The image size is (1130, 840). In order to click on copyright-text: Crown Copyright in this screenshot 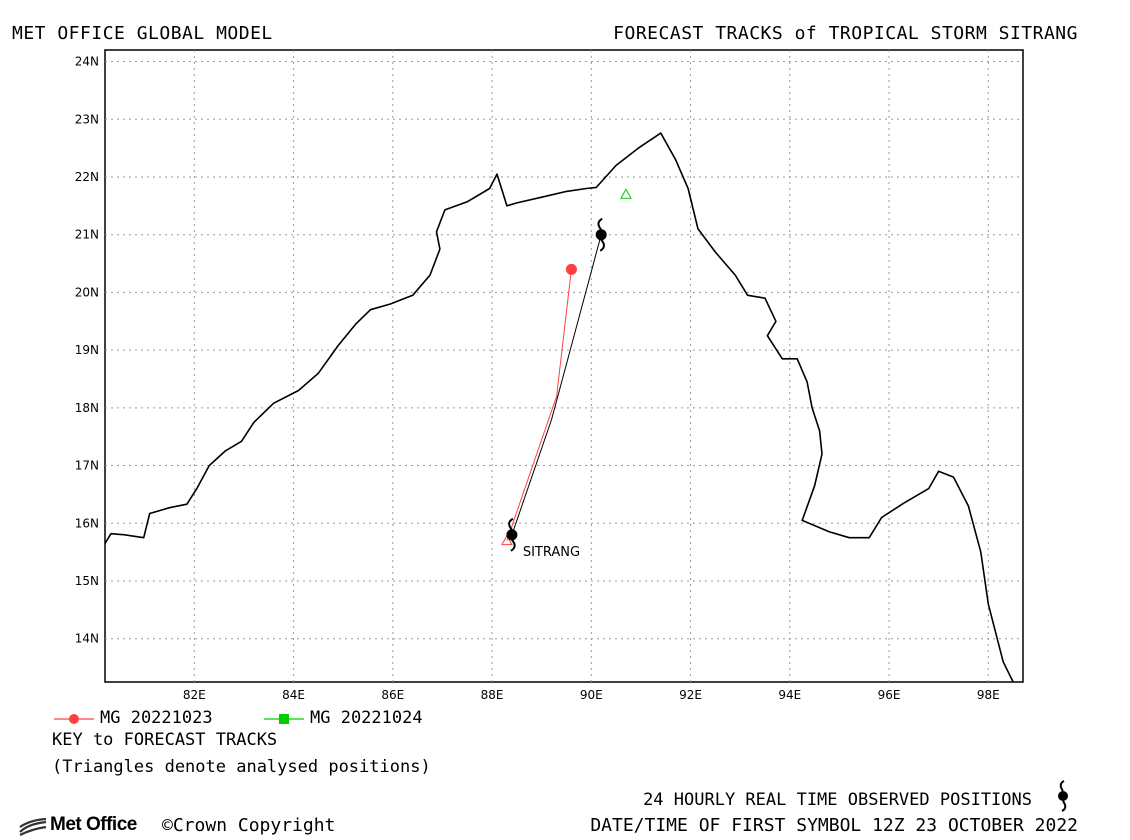, I will do `click(254, 825)`.